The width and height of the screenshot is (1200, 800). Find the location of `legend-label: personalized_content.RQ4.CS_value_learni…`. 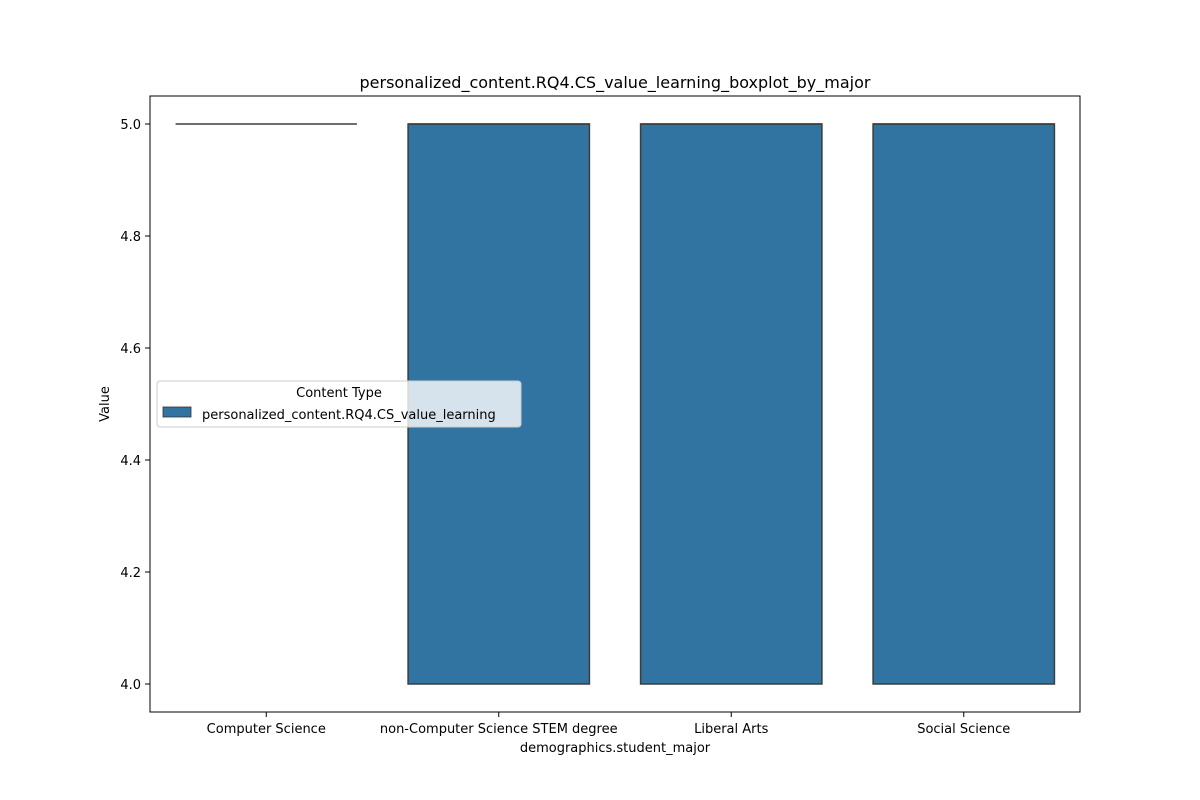

legend-label: personalized_content.RQ4.CS_value_learni… is located at coordinates (349, 415).